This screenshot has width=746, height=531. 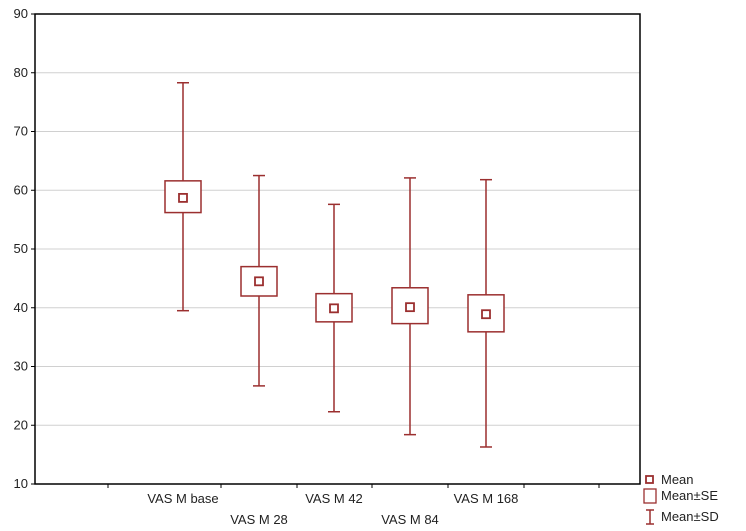 I want to click on y-tick-label: 80, so click(x=21, y=72).